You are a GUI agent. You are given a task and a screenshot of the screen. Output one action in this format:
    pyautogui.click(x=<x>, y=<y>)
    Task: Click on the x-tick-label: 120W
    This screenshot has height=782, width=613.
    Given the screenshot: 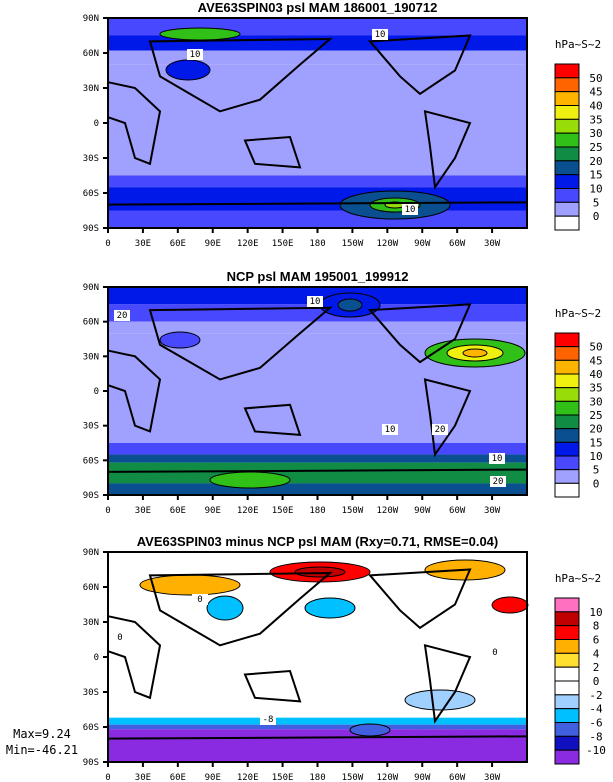 What is the action you would take?
    pyautogui.click(x=387, y=511)
    